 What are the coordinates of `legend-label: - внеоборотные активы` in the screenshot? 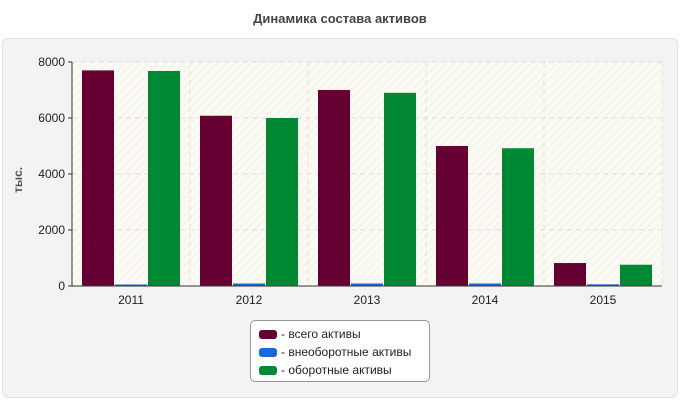 It's located at (346, 352).